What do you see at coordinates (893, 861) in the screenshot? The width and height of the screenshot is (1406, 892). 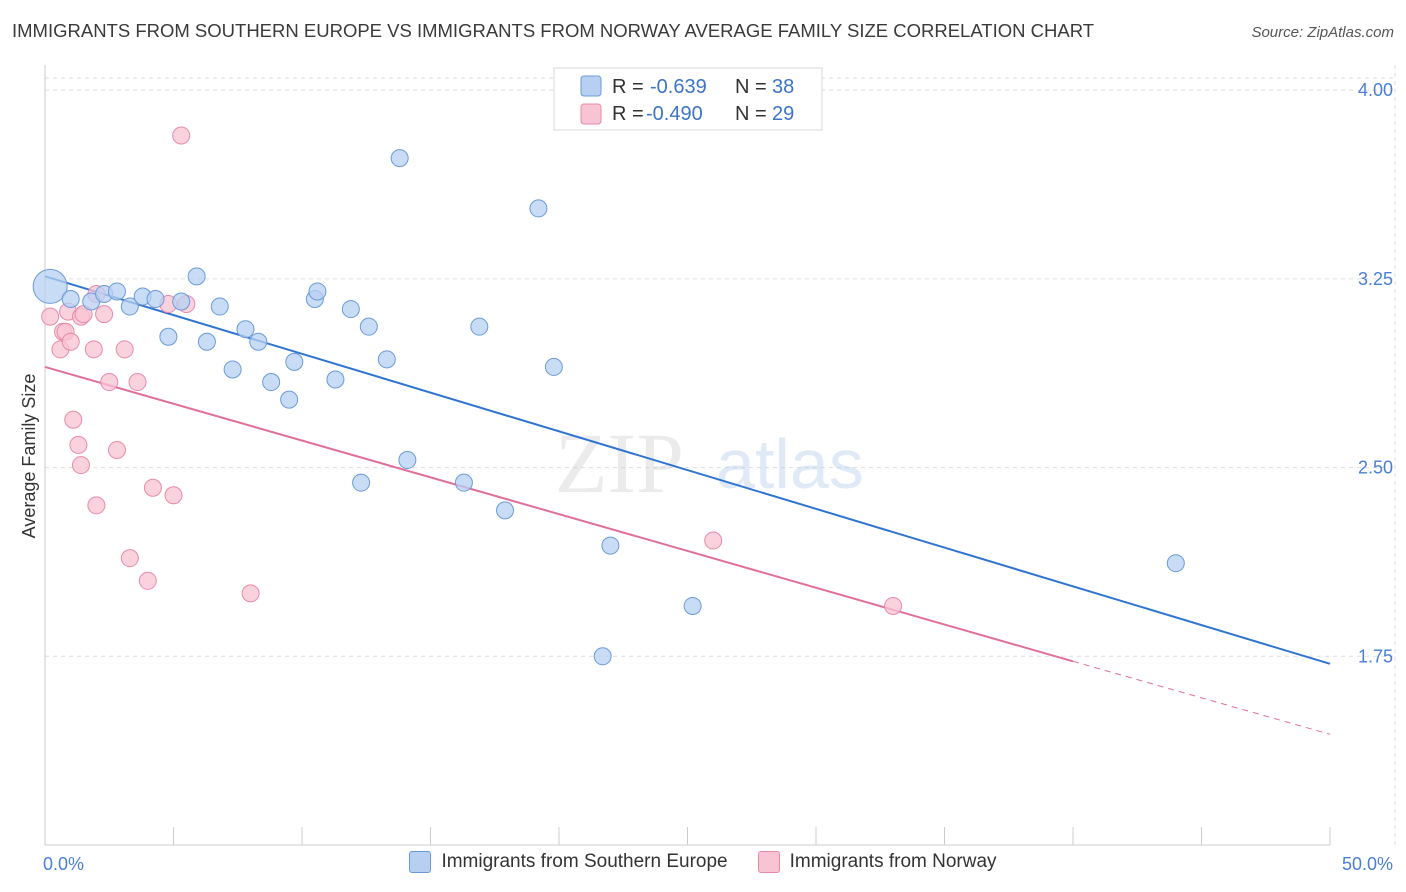 I see `legend-label-norway: Immigrants from Norway` at bounding box center [893, 861].